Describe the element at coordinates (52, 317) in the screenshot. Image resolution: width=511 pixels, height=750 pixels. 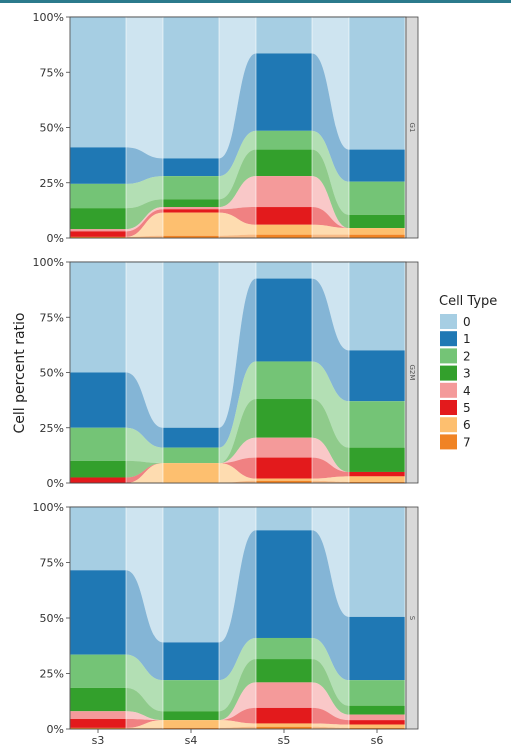
I see `y-tick-label: 75%` at that location.